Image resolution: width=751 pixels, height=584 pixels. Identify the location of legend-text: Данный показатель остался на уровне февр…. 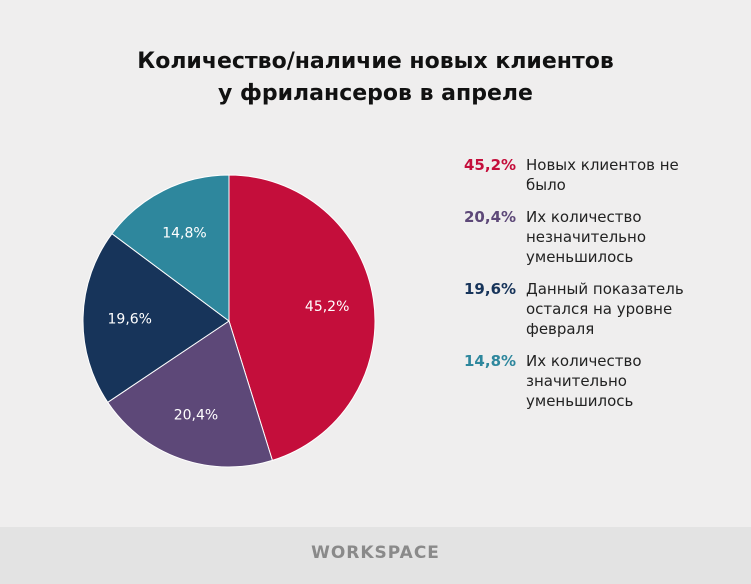
(605, 309).